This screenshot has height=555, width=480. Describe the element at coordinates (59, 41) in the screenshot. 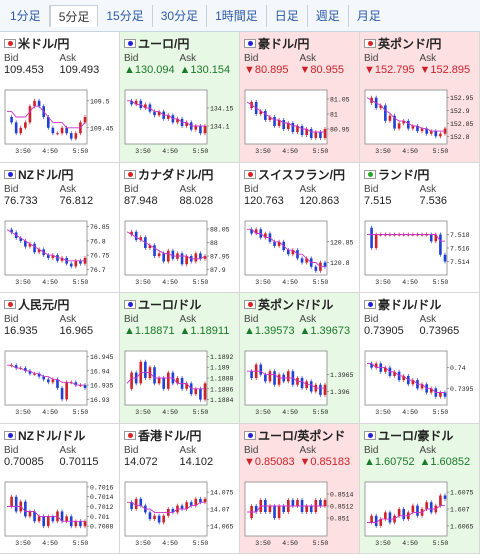

I see `currency-pair-title: 米ドル/円` at that location.